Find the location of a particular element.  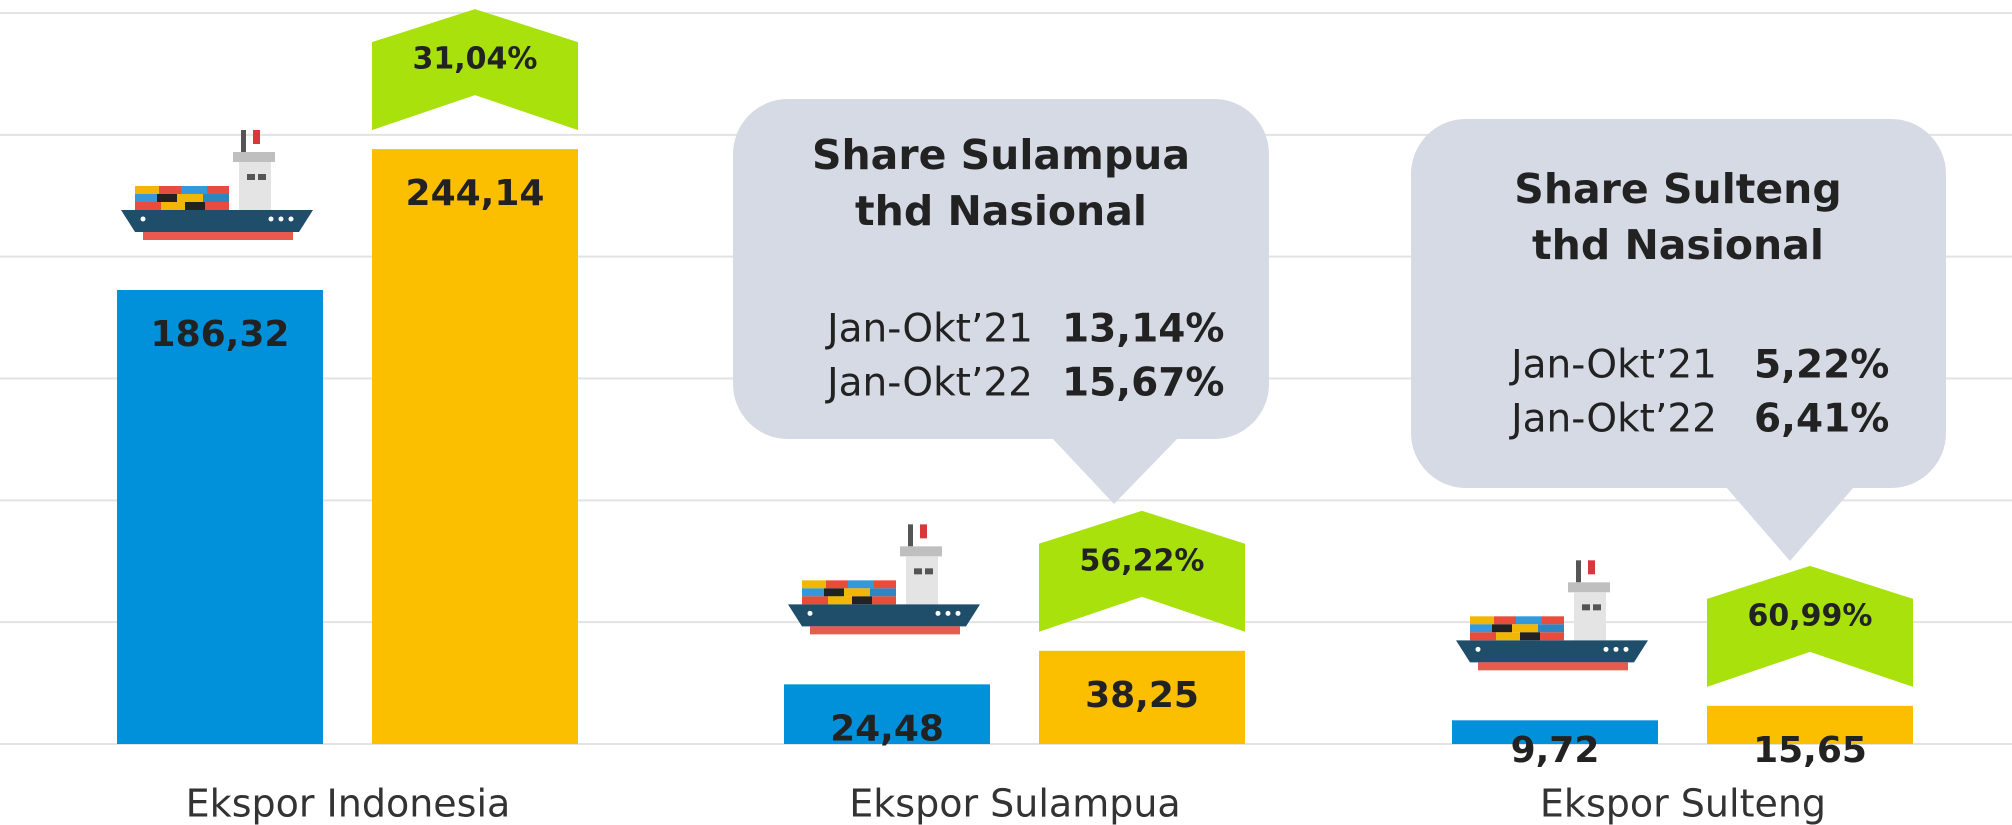

value-label: 244,14 is located at coordinates (475, 193).